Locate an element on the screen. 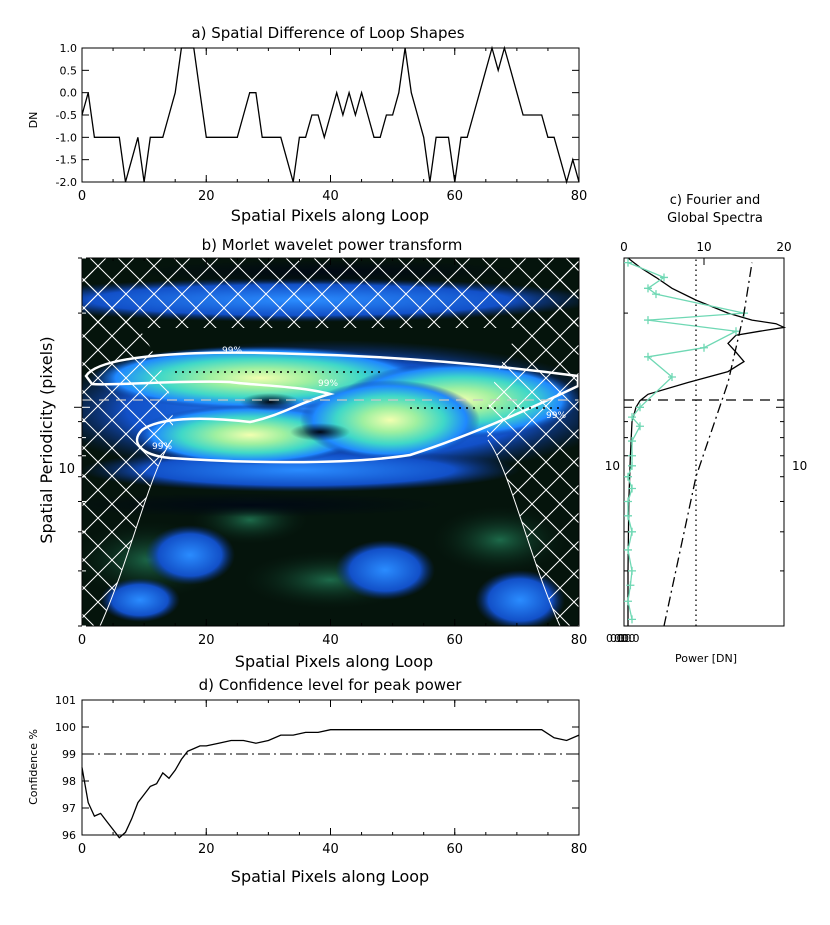 The width and height of the screenshot is (830, 925). a-ytick-label-3: -0.5 is located at coordinates (66, 115).